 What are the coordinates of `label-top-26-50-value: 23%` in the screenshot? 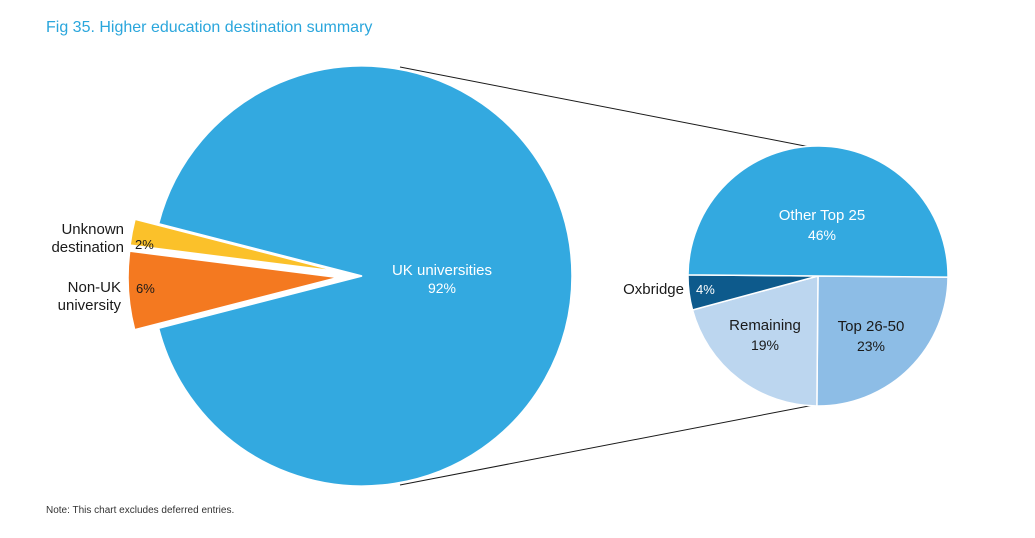 It's located at (871, 346).